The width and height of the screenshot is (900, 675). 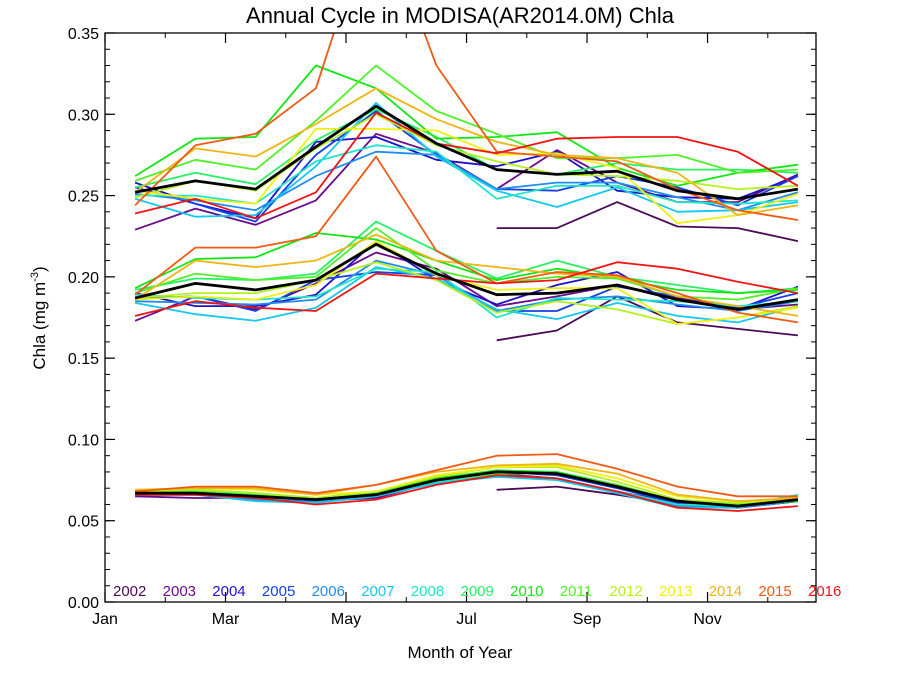 I want to click on y-axis-label-exponent: -3, so click(x=35, y=277).